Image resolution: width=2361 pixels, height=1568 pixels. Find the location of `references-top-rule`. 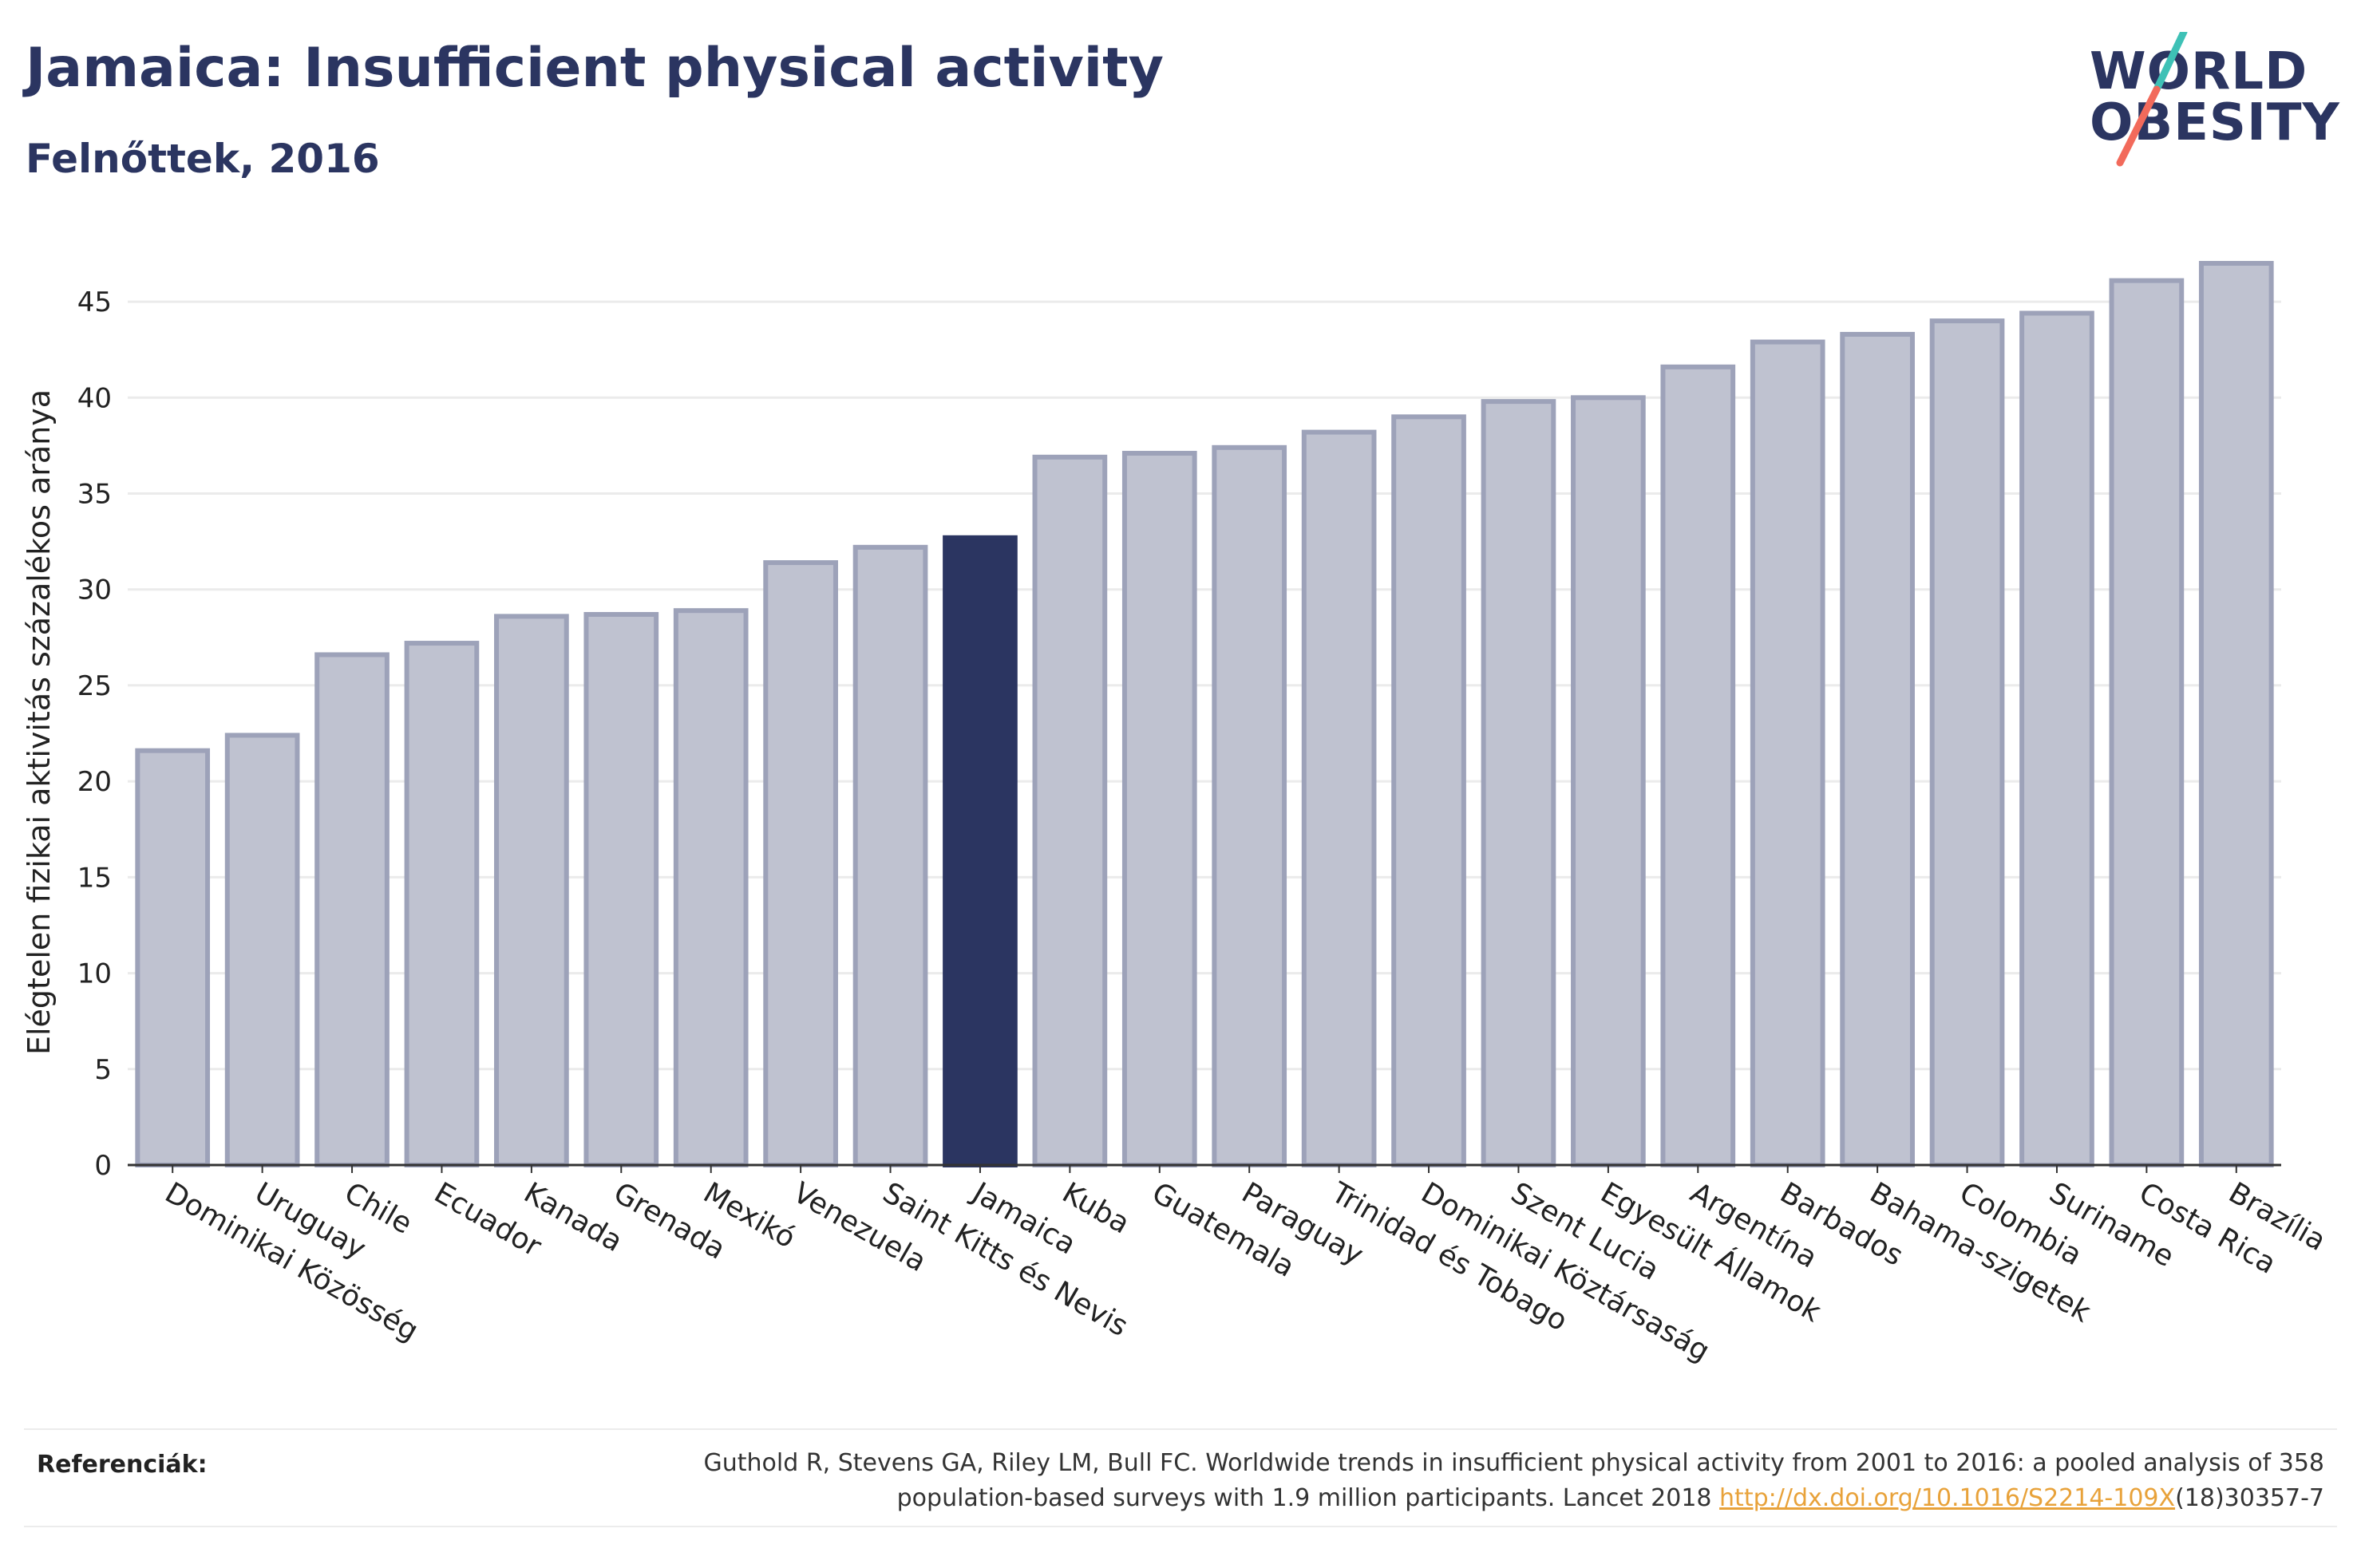

references-top-rule is located at coordinates (1180, 1429).